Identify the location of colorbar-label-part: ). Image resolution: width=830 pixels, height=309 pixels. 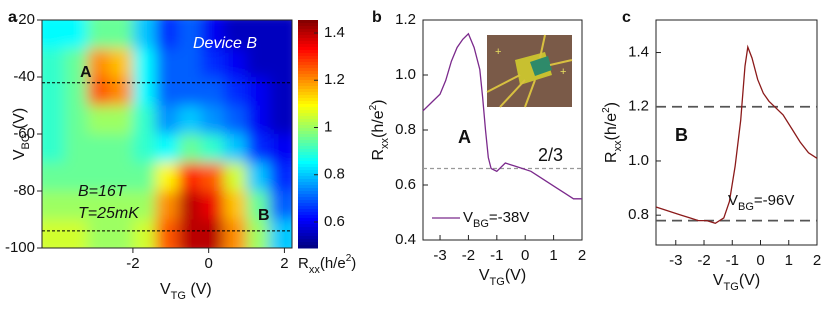
(353, 263).